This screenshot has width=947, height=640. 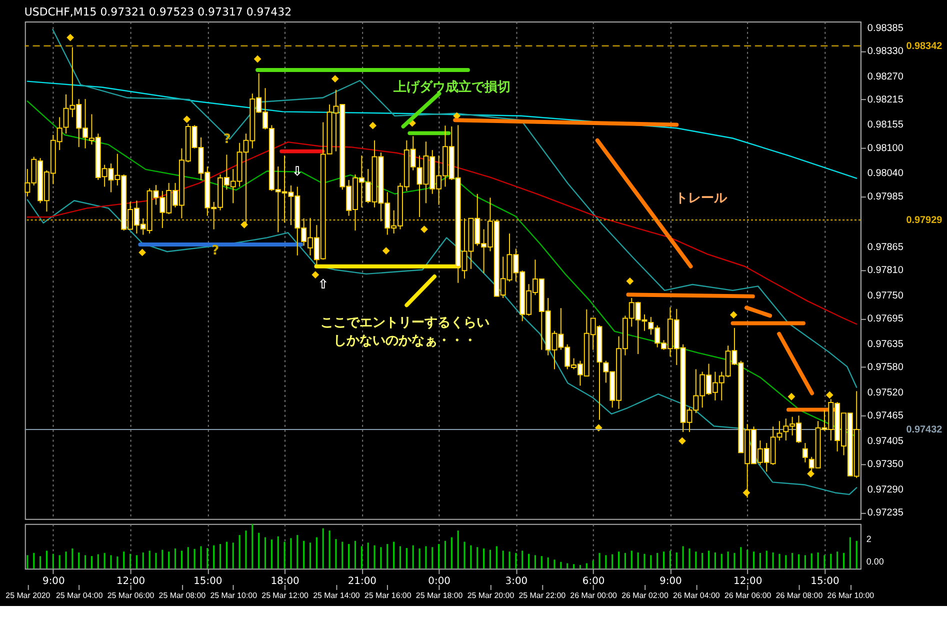 What do you see at coordinates (336, 595) in the screenshot?
I see `x2-tick-label: 25 Mar 14:00` at bounding box center [336, 595].